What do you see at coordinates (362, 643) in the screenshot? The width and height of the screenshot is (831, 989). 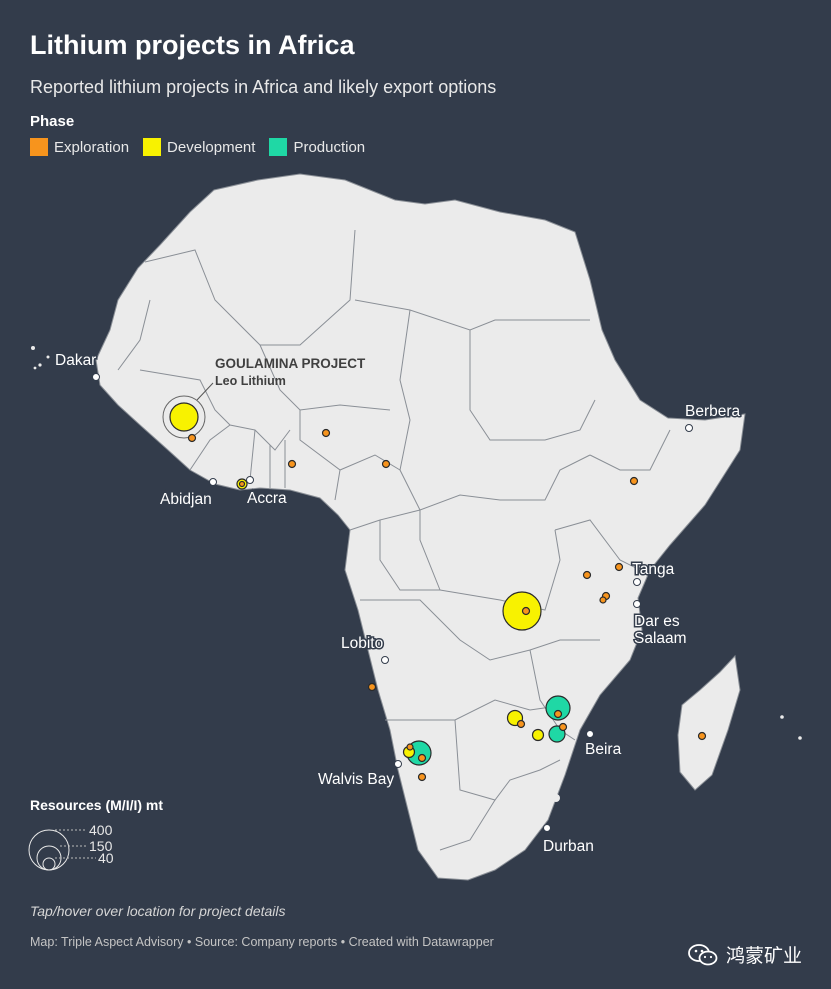 I see `city-label-lobito: Lobito` at bounding box center [362, 643].